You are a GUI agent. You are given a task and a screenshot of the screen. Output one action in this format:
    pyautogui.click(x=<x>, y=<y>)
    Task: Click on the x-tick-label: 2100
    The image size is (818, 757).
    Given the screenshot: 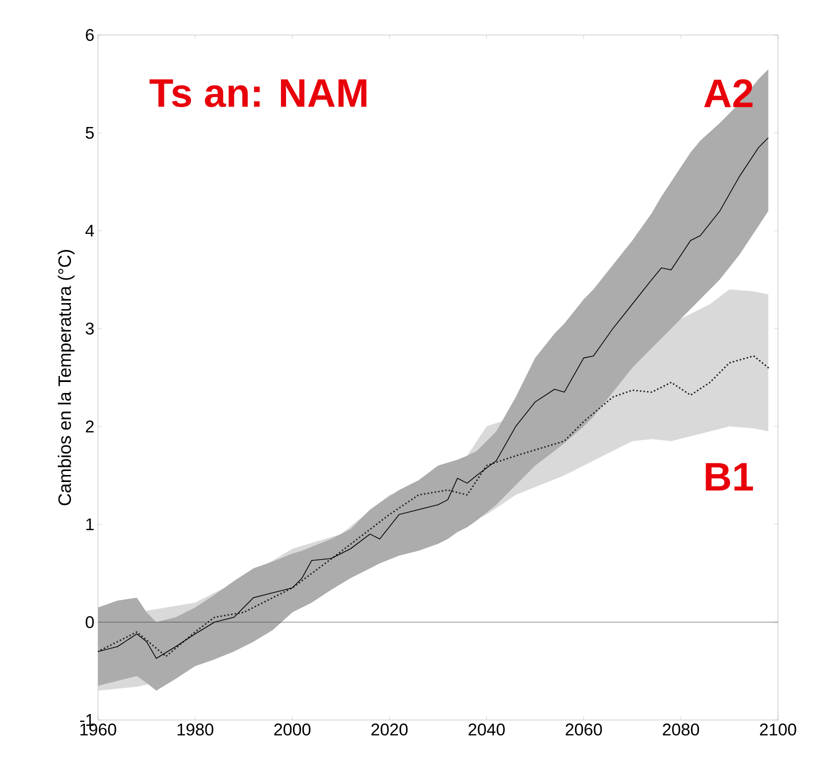 What is the action you would take?
    pyautogui.click(x=778, y=730)
    